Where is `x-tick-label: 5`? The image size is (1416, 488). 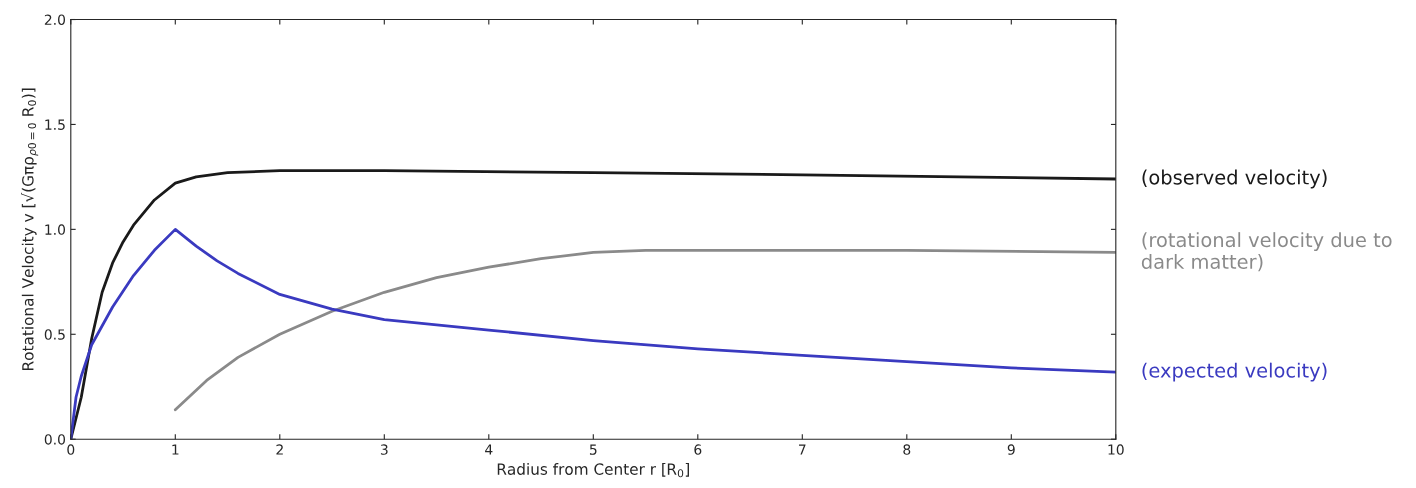
x-tick-label: 5 is located at coordinates (593, 449).